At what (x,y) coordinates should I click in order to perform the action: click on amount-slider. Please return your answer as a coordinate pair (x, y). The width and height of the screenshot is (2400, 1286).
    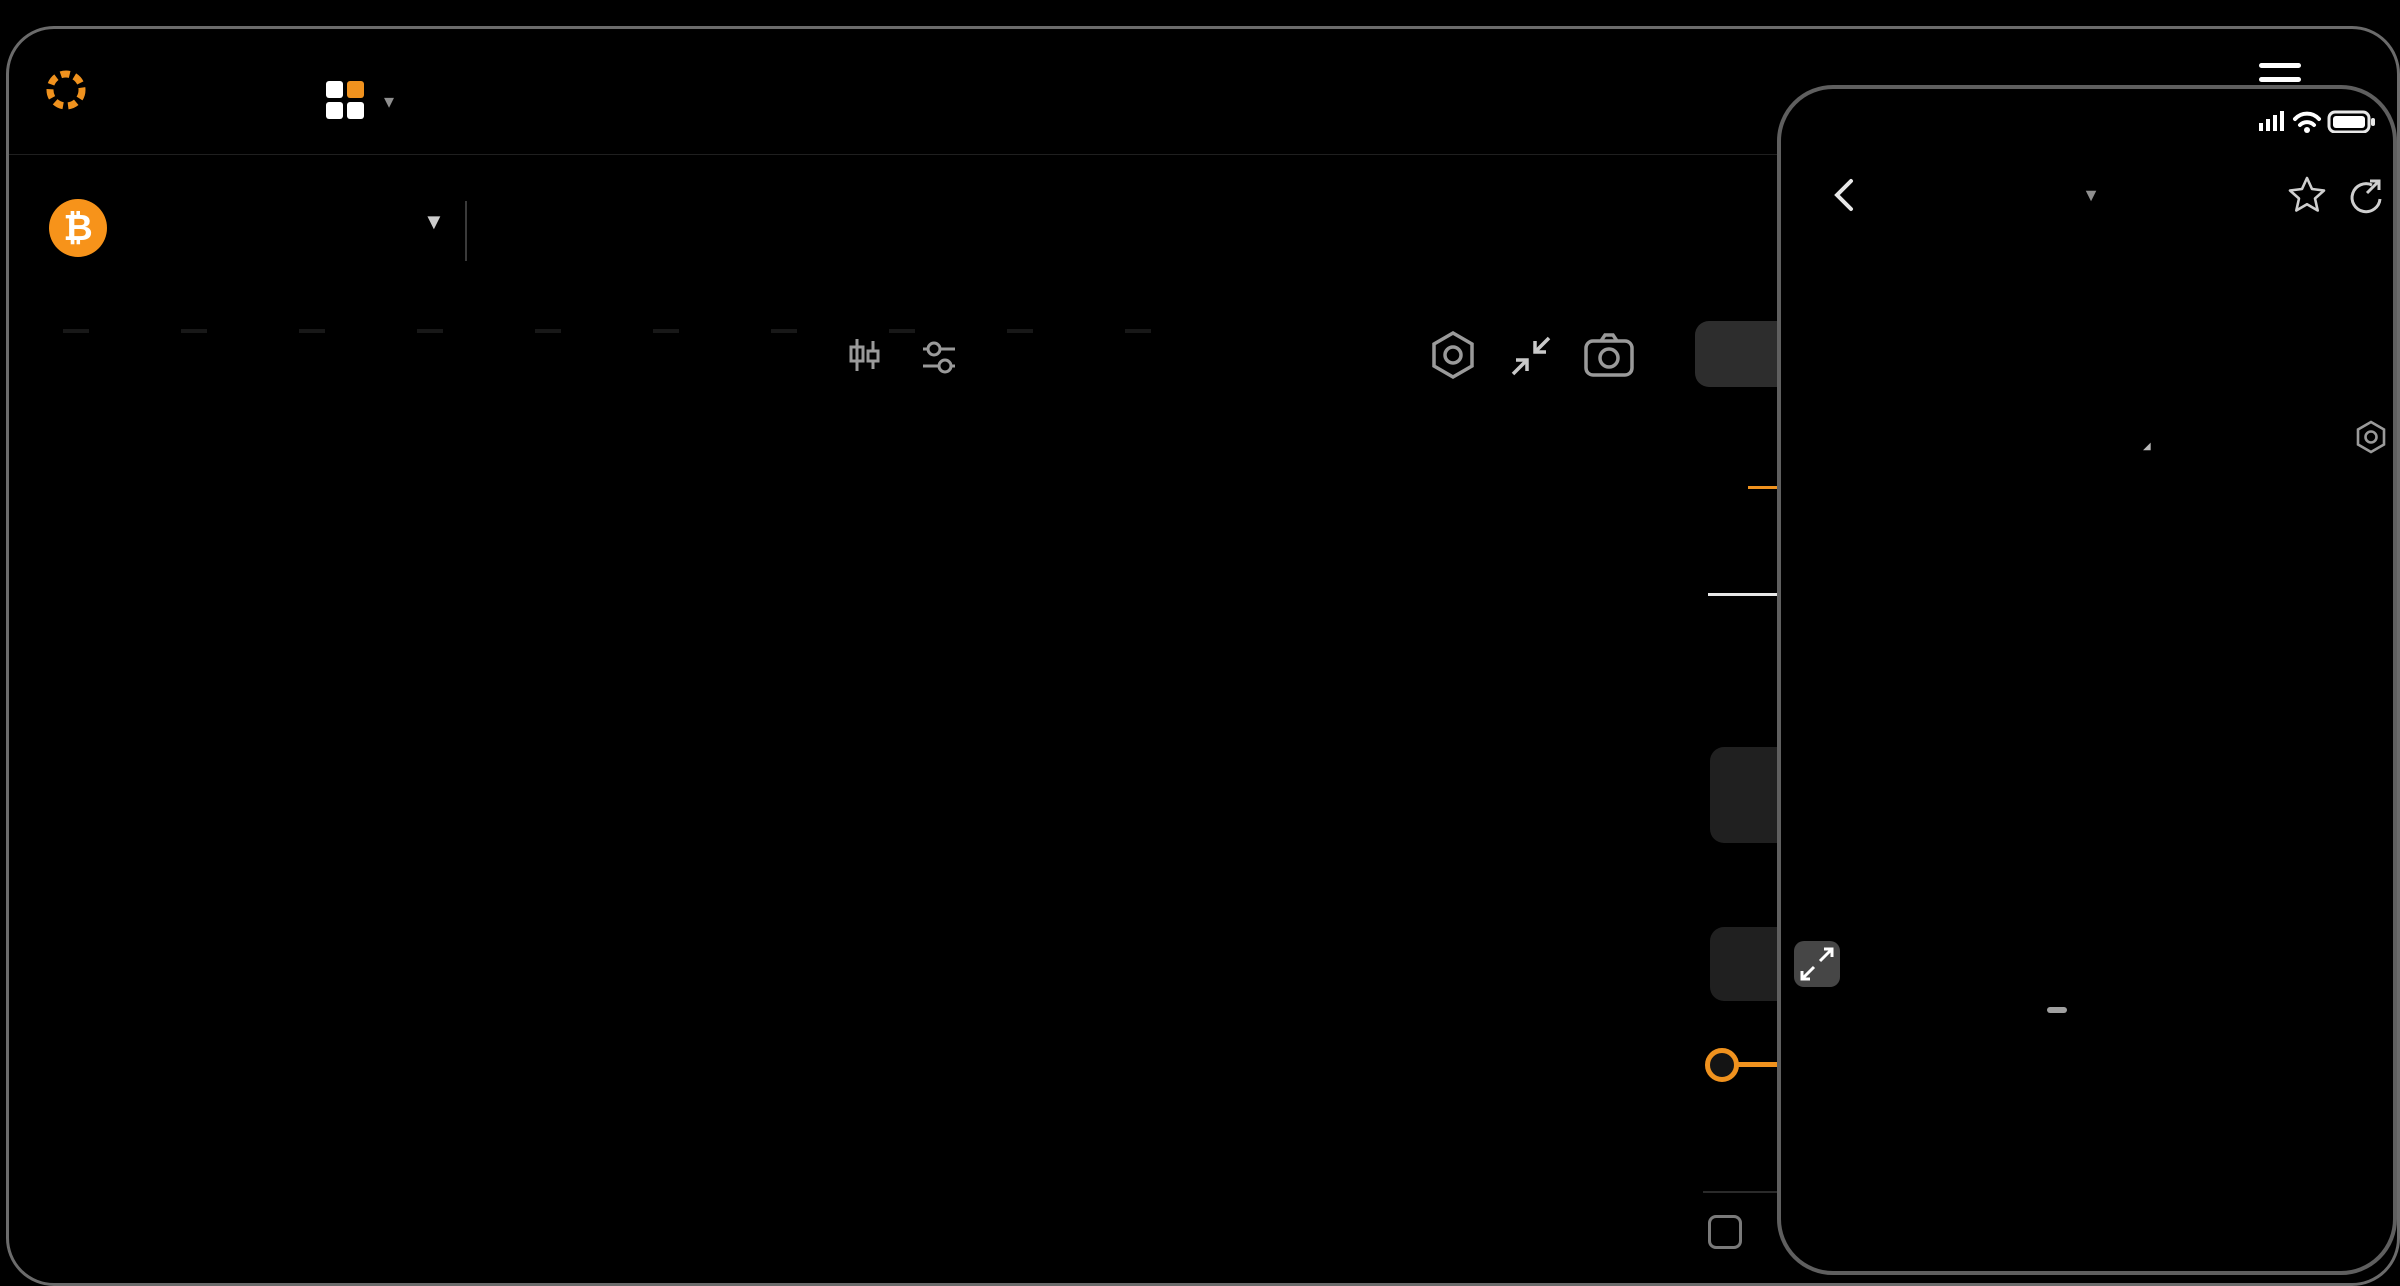
    Looking at the image, I should click on (1757, 1064).